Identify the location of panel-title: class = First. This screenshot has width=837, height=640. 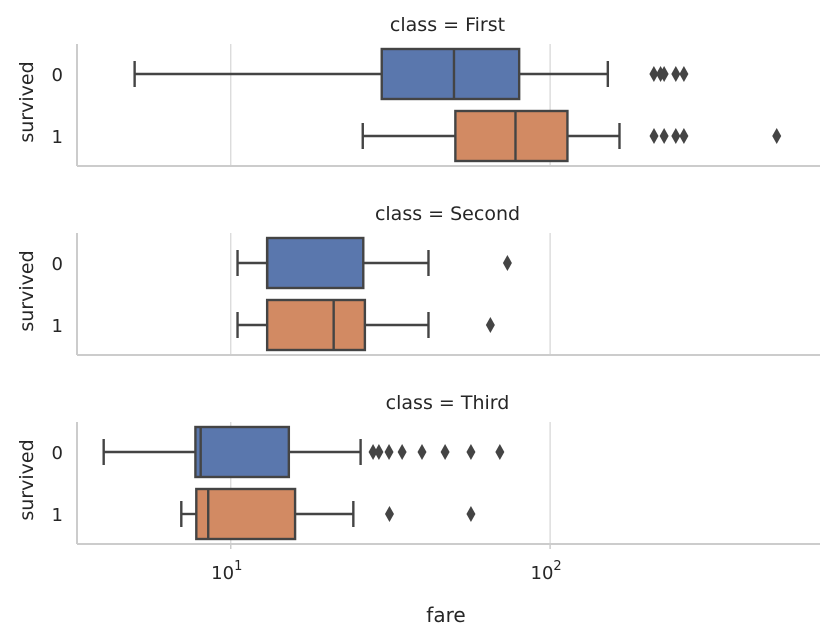
(447, 25).